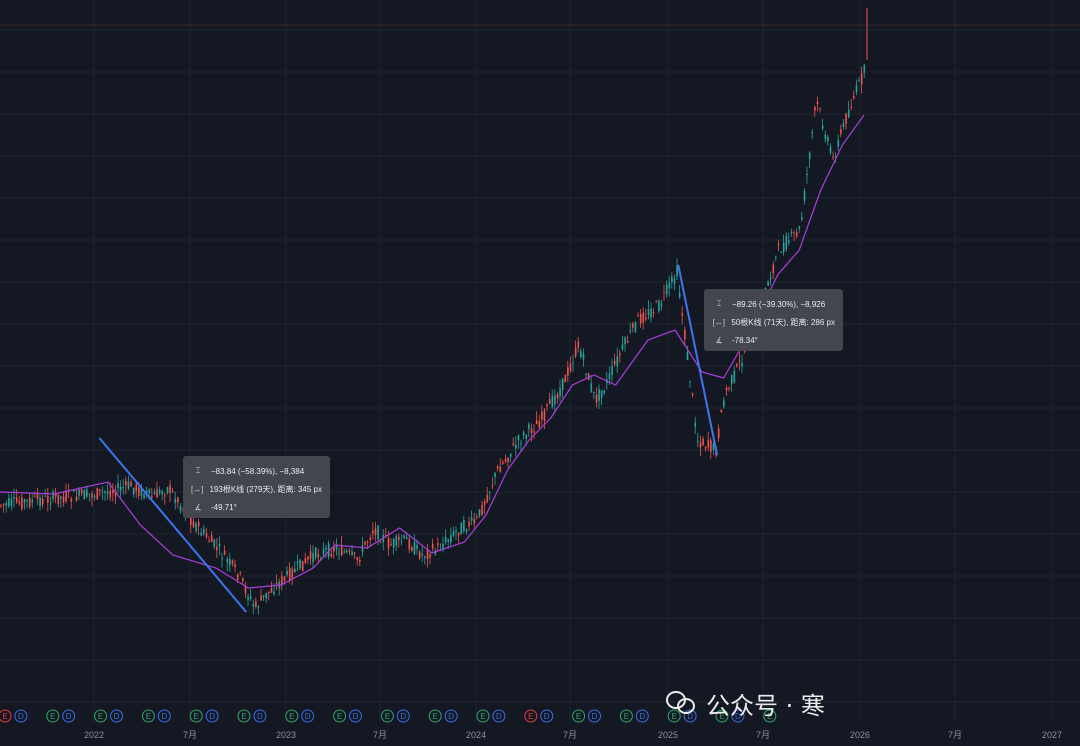 The height and width of the screenshot is (746, 1080). Describe the element at coordinates (198, 507) in the screenshot. I see `angle-icon: ∡` at that location.